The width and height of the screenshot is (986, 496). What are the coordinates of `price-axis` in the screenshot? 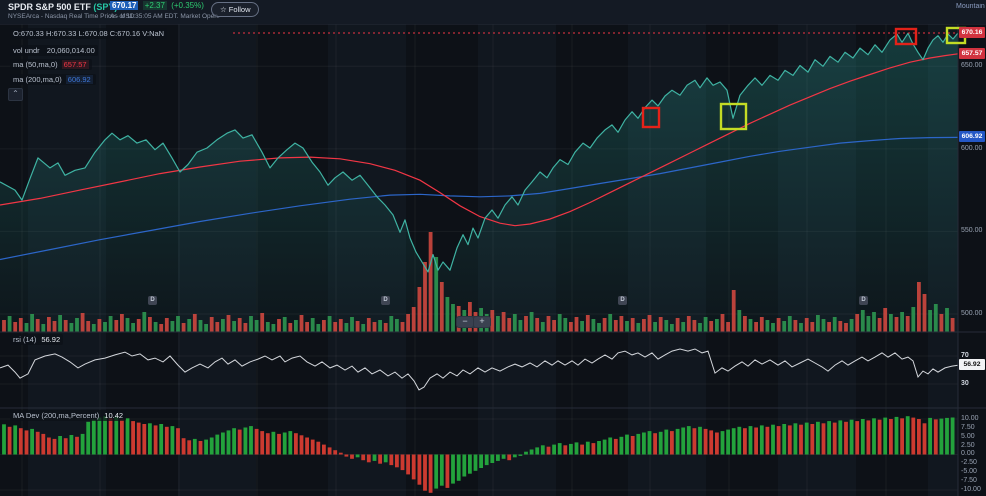 It's located at (972, 260).